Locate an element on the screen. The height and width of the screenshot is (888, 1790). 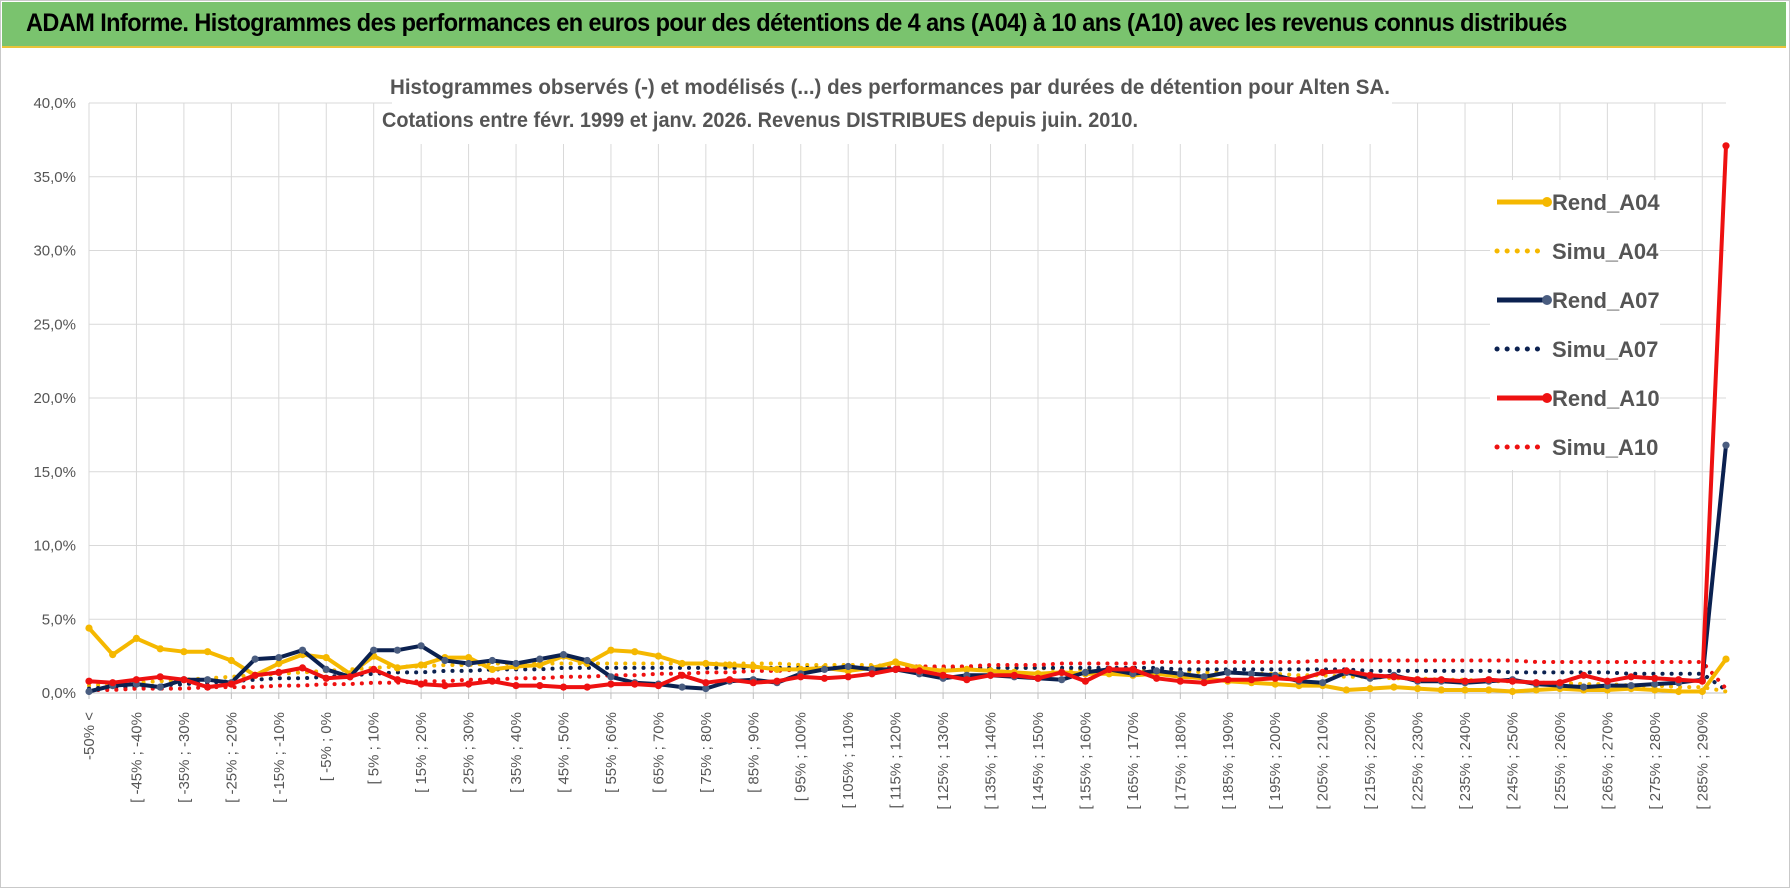
legend-label: Simu_A10 is located at coordinates (1605, 447).